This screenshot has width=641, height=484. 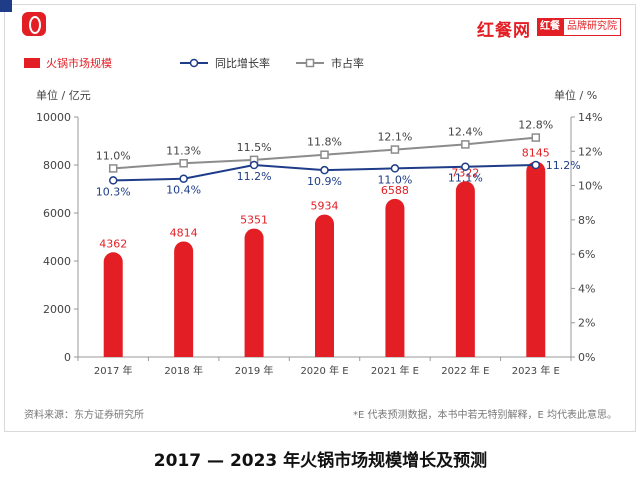 I want to click on x-tick-label: 2022 年 E, so click(x=465, y=370).